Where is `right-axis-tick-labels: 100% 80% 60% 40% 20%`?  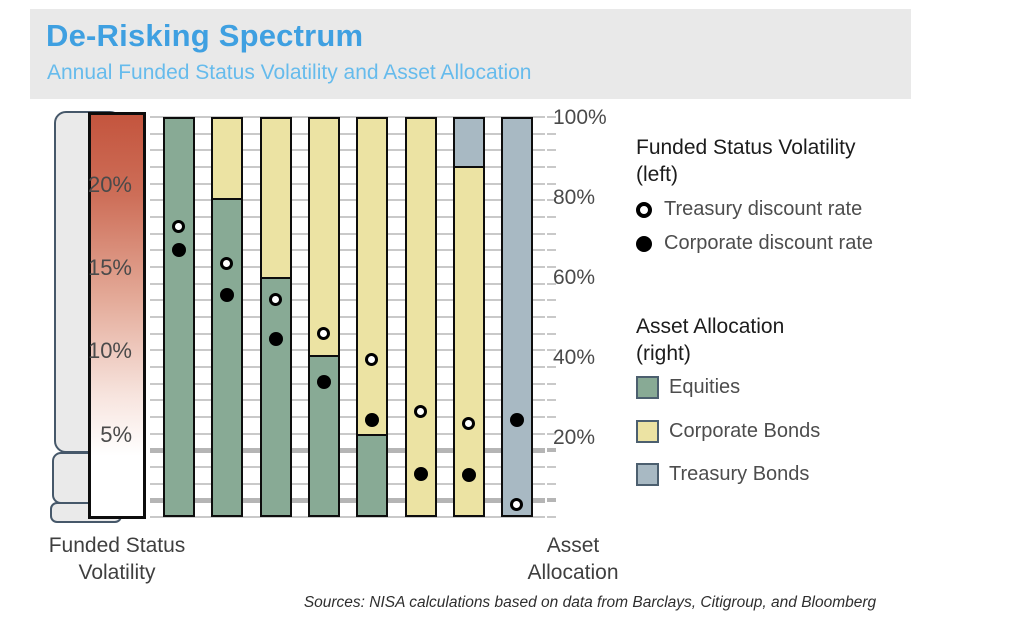 right-axis-tick-labels: 100% 80% 60% 40% 20% is located at coordinates (583, 311).